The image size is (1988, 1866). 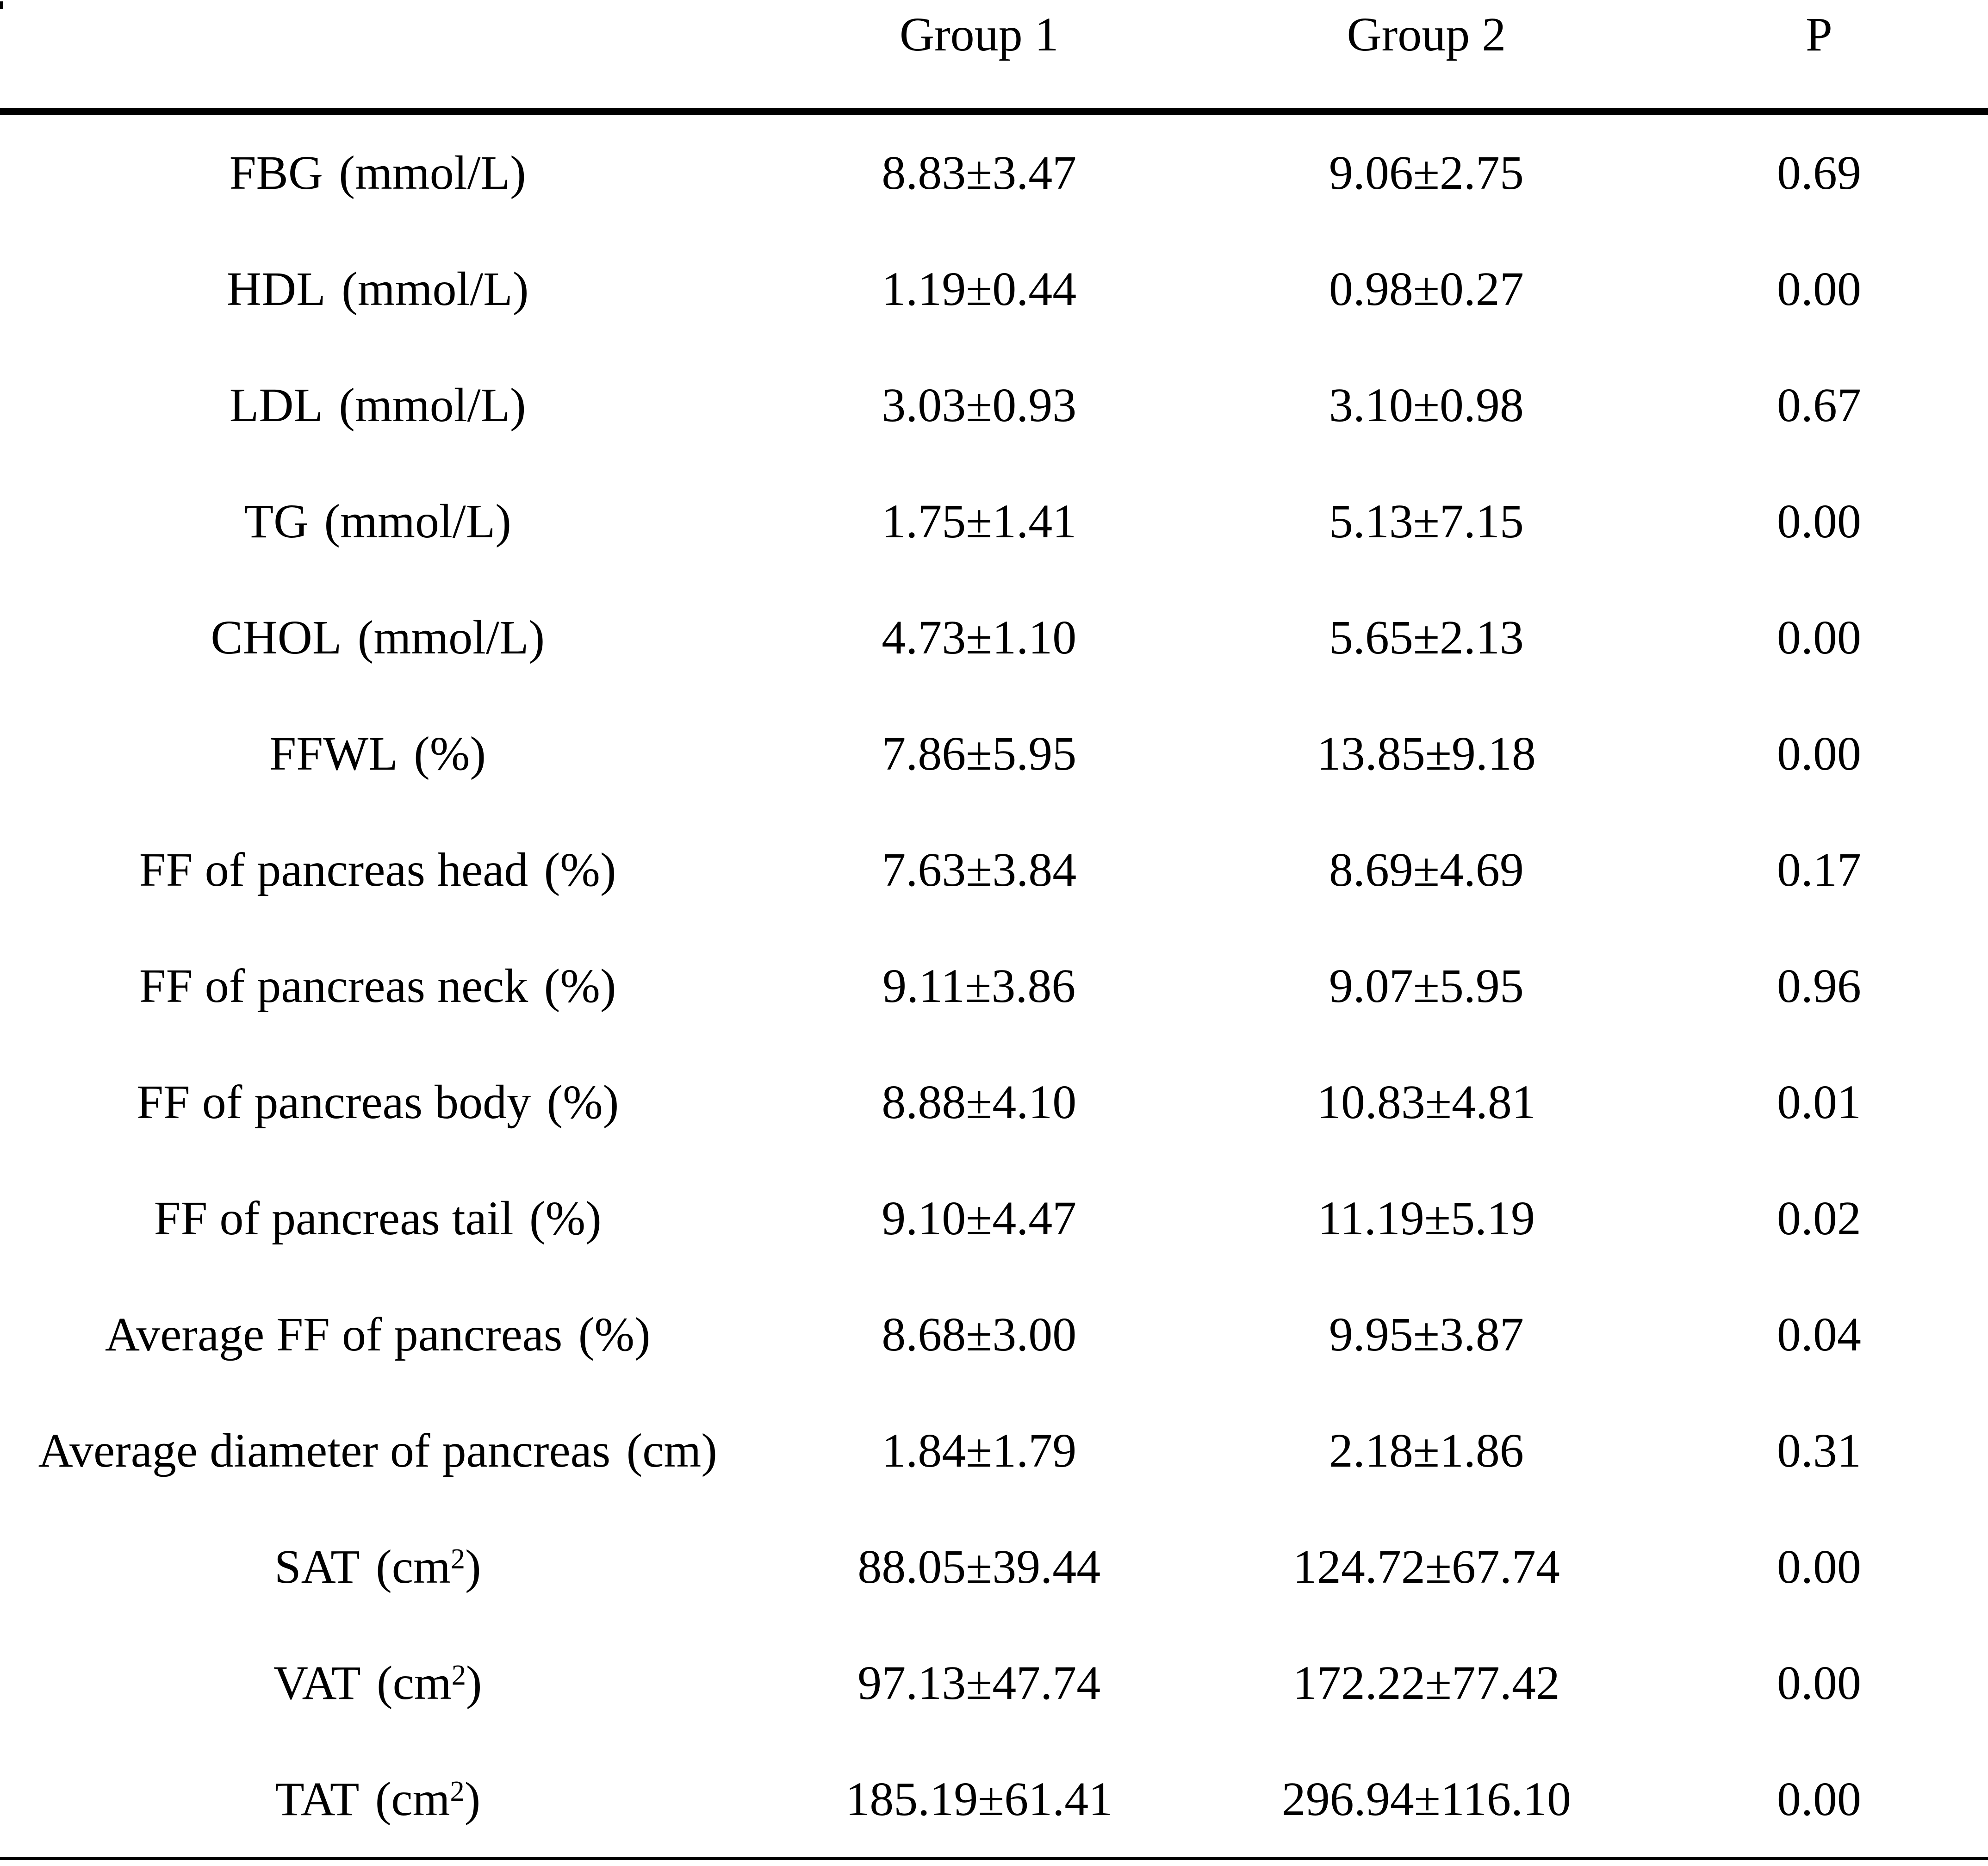 What do you see at coordinates (980, 173) in the screenshot?
I see `group1-value: 8.83±3.47` at bounding box center [980, 173].